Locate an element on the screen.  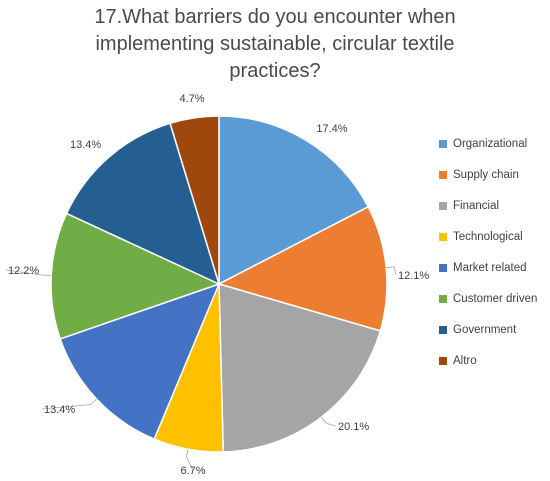
legend-label: Market related is located at coordinates (490, 267).